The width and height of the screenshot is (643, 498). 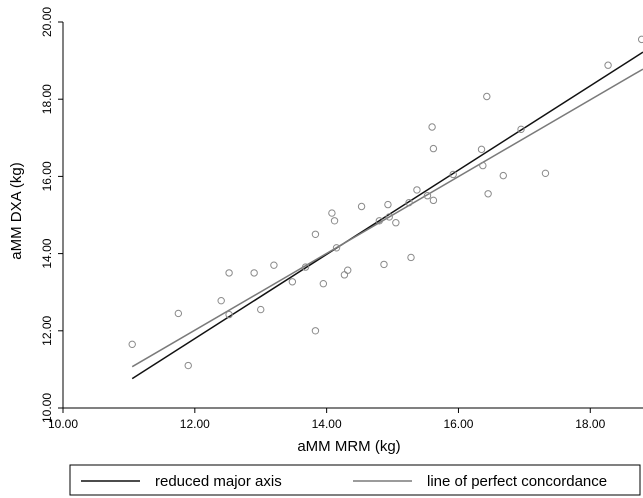 What do you see at coordinates (47, 99) in the screenshot?
I see `y-tick-label: 18.00` at bounding box center [47, 99].